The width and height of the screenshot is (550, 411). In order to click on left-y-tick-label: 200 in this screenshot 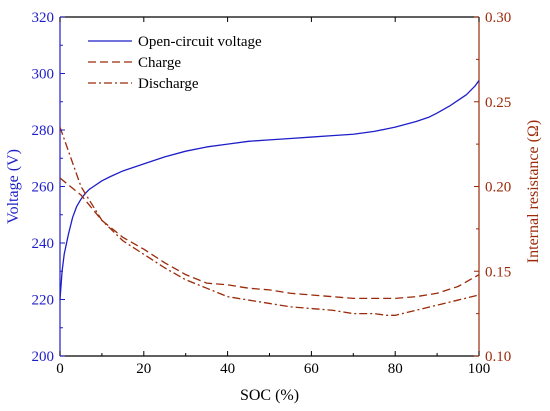, I will do `click(43, 357)`.